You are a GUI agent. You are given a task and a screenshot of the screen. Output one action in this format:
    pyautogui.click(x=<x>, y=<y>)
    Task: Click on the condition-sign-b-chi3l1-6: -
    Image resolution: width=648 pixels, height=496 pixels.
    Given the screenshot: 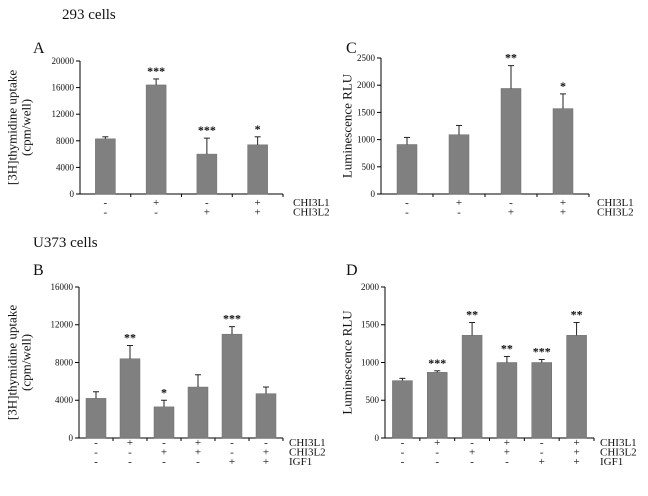 What is the action you would take?
    pyautogui.click(x=266, y=443)
    